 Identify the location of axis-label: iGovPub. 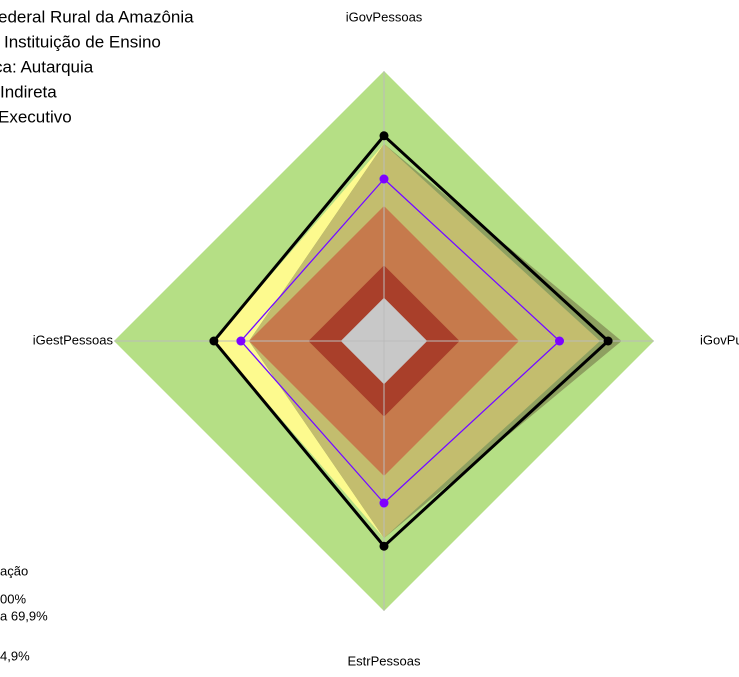
(719, 339).